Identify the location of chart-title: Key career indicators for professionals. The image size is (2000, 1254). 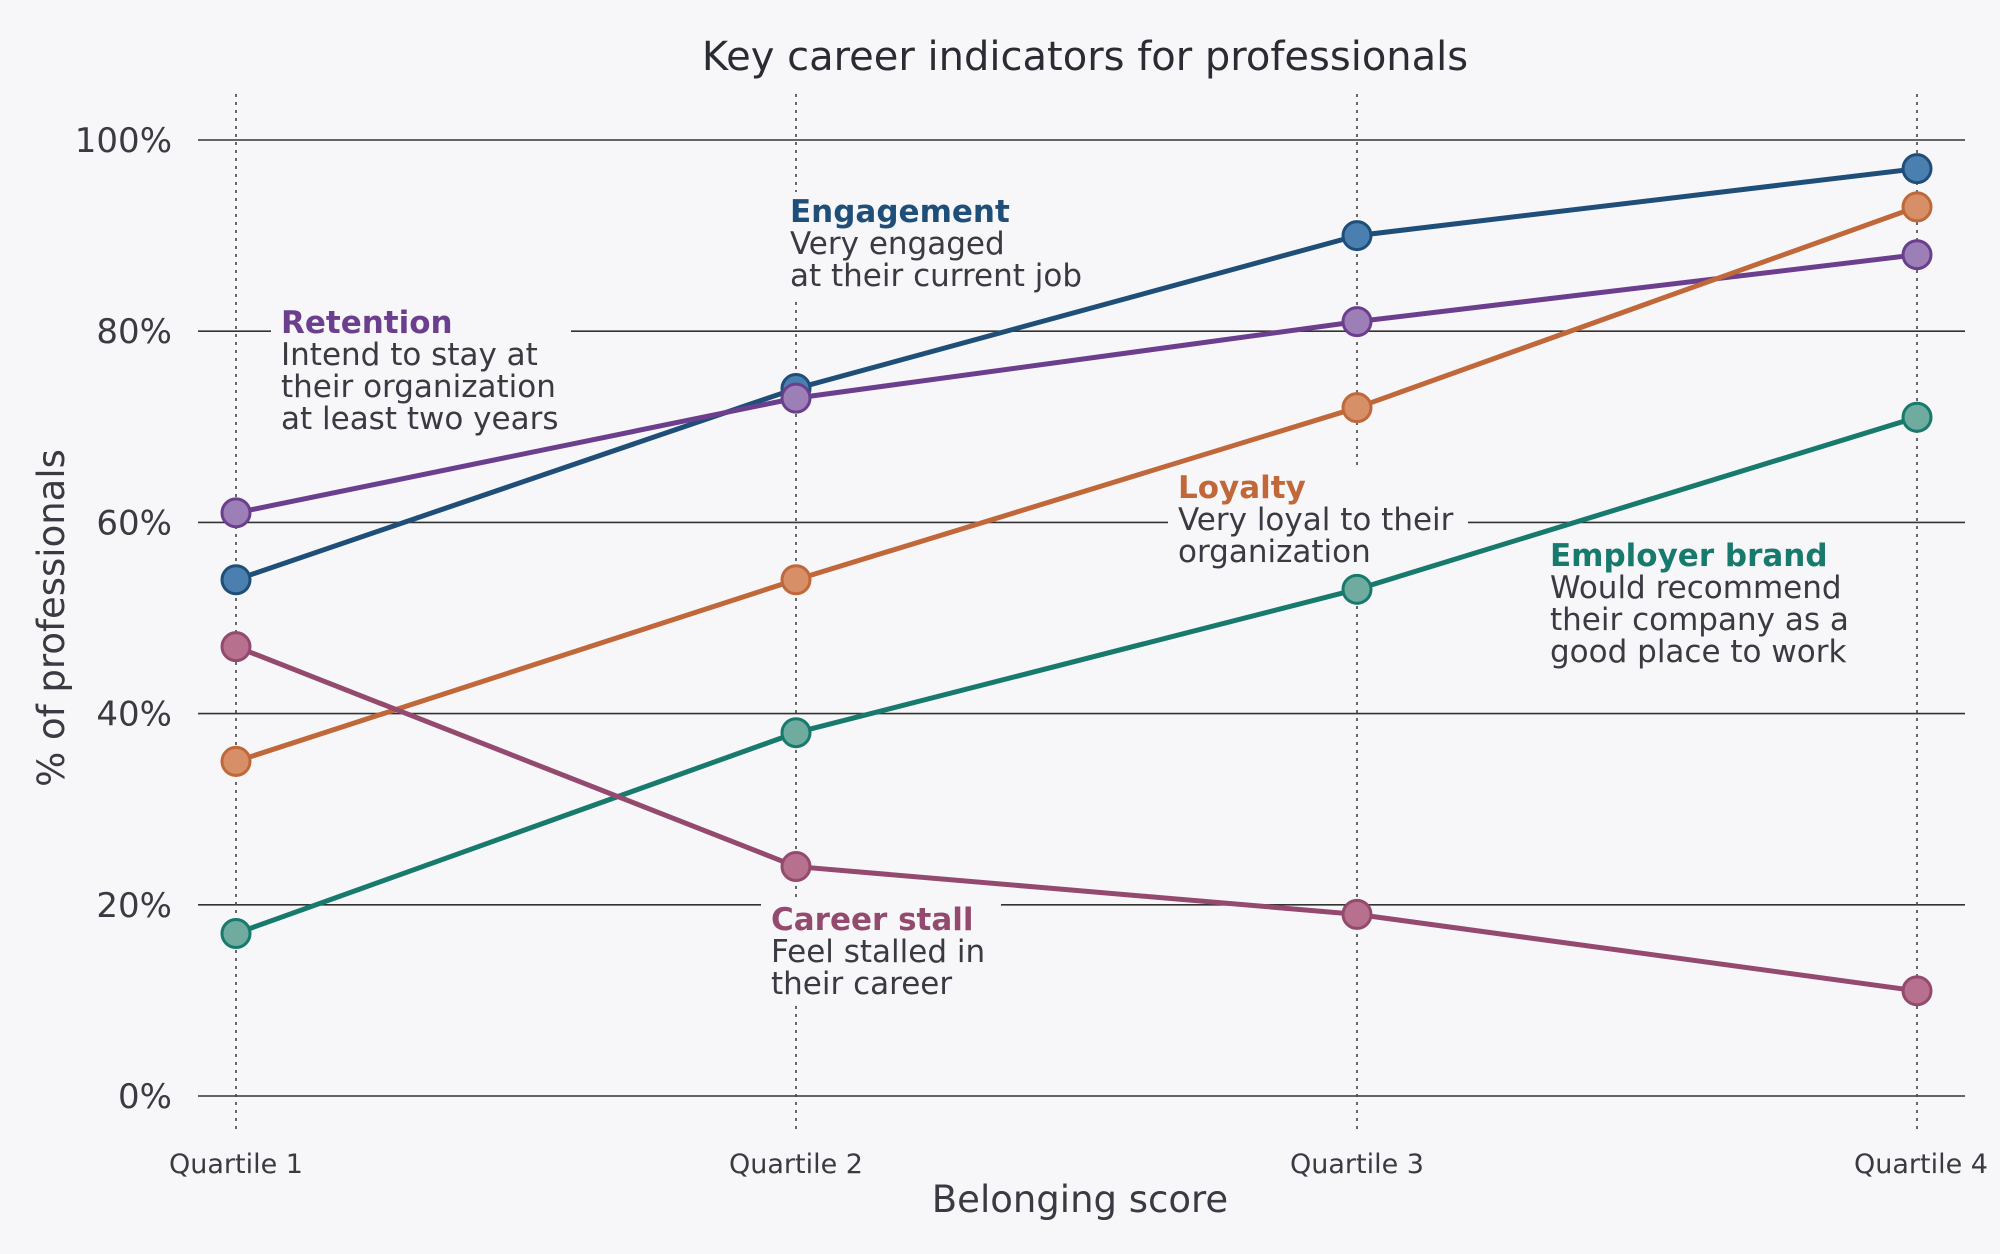
(1085, 57).